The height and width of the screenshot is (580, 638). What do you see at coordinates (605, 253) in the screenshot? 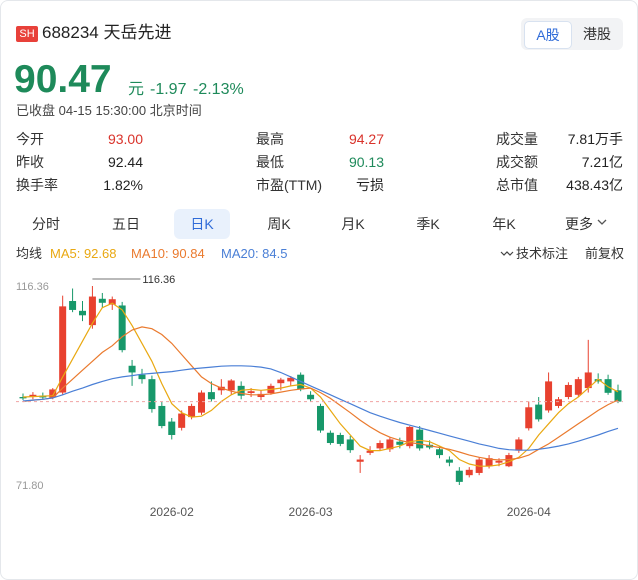
I see `adjust-label: 前复权` at bounding box center [605, 253].